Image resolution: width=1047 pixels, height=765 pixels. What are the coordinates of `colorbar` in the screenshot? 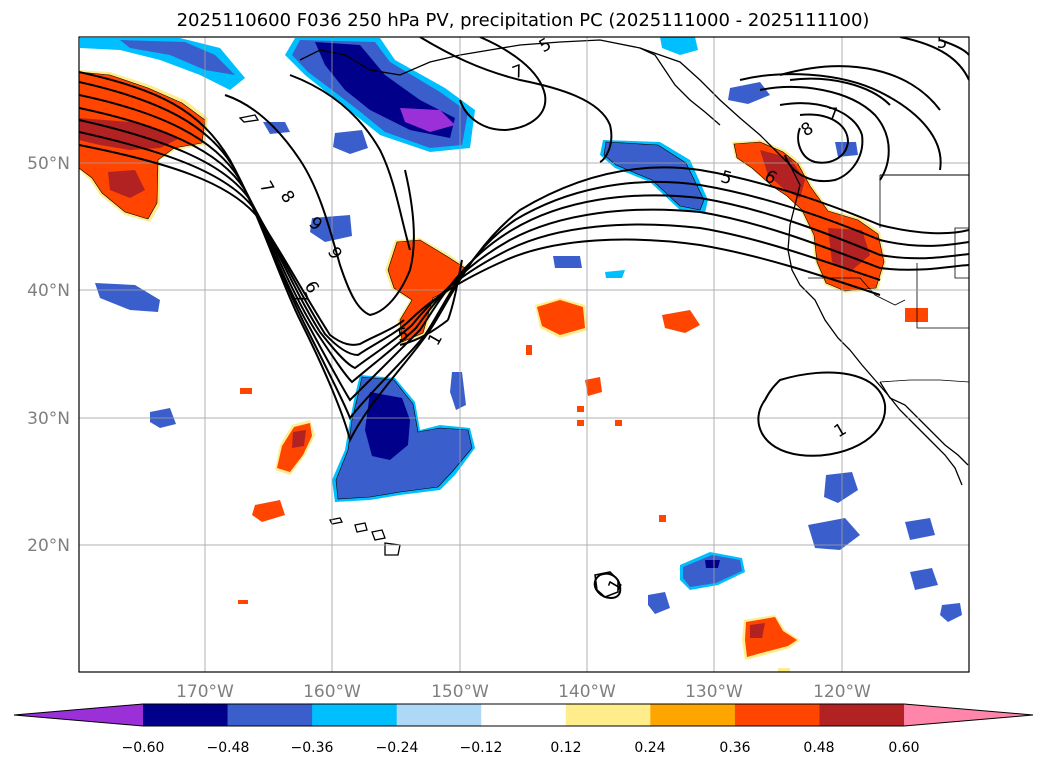 It's located at (523, 715).